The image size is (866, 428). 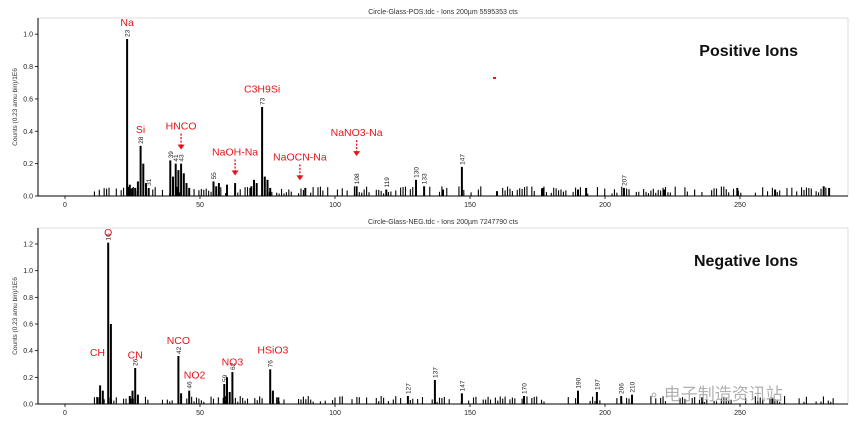 What do you see at coordinates (262, 89) in the screenshot?
I see `annotation-label: C3H9Si` at bounding box center [262, 89].